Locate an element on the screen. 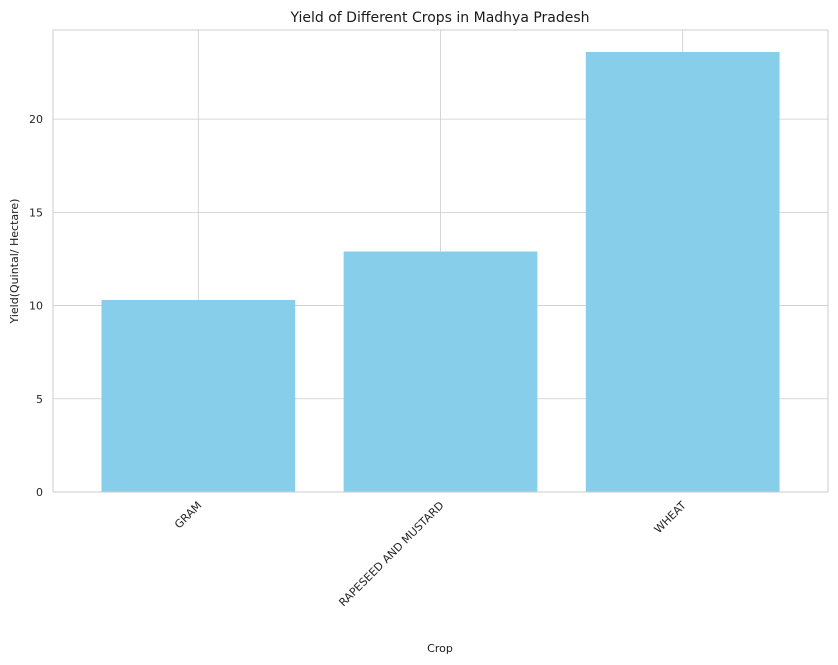  x-tick-label: WHEAT is located at coordinates (670, 517).